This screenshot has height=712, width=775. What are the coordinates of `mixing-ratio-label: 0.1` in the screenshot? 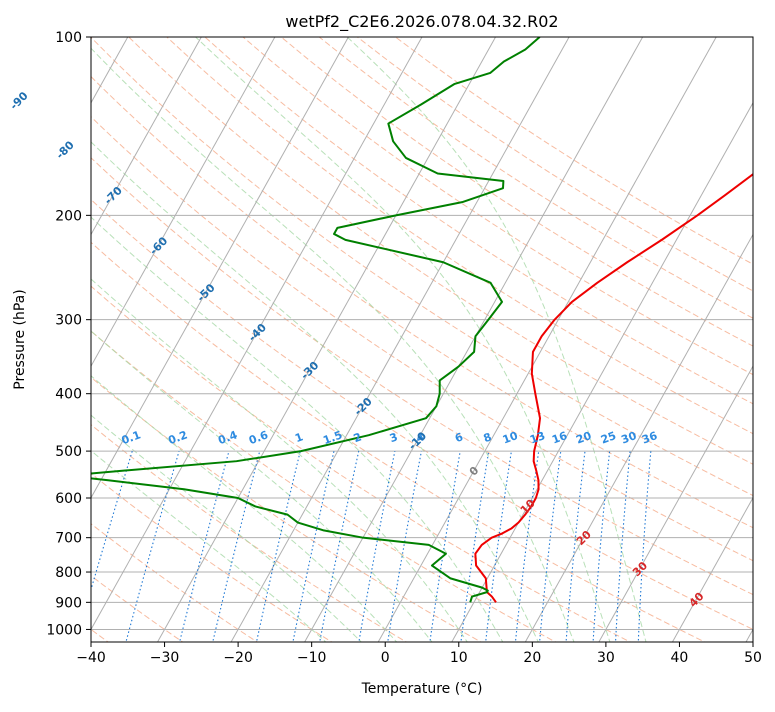 It's located at (131, 437).